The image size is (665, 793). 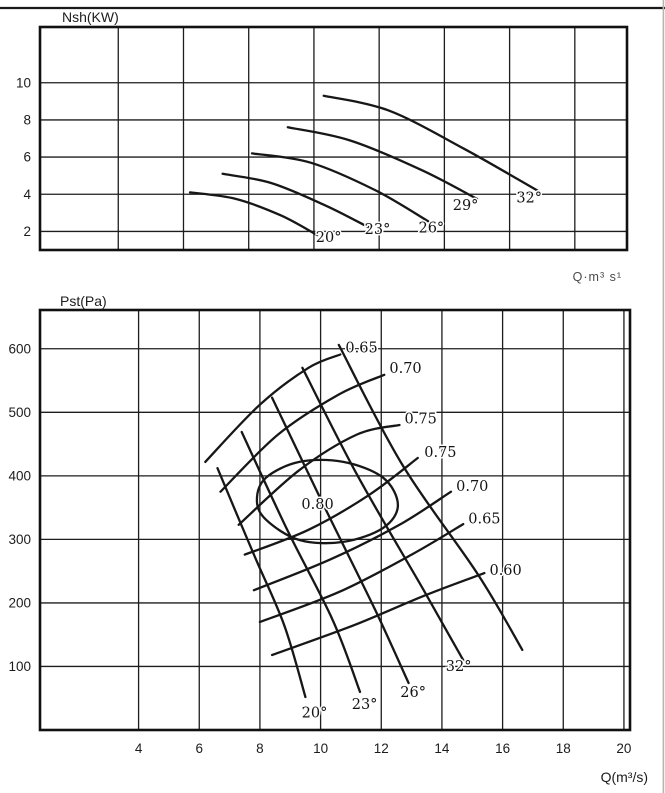 I want to click on pressure-curve-26deg, so click(x=340, y=540).